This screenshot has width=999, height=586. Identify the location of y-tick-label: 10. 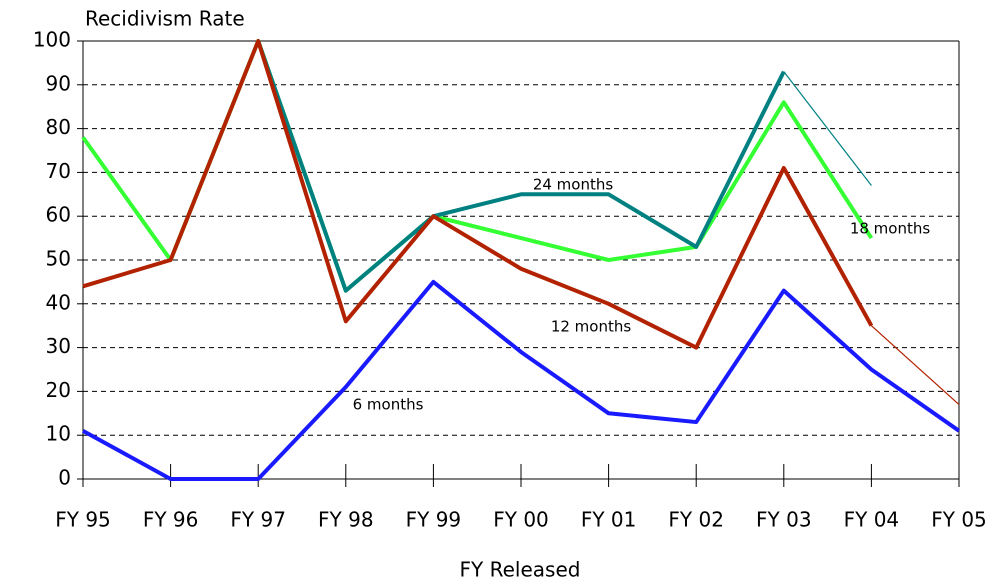
(58, 434).